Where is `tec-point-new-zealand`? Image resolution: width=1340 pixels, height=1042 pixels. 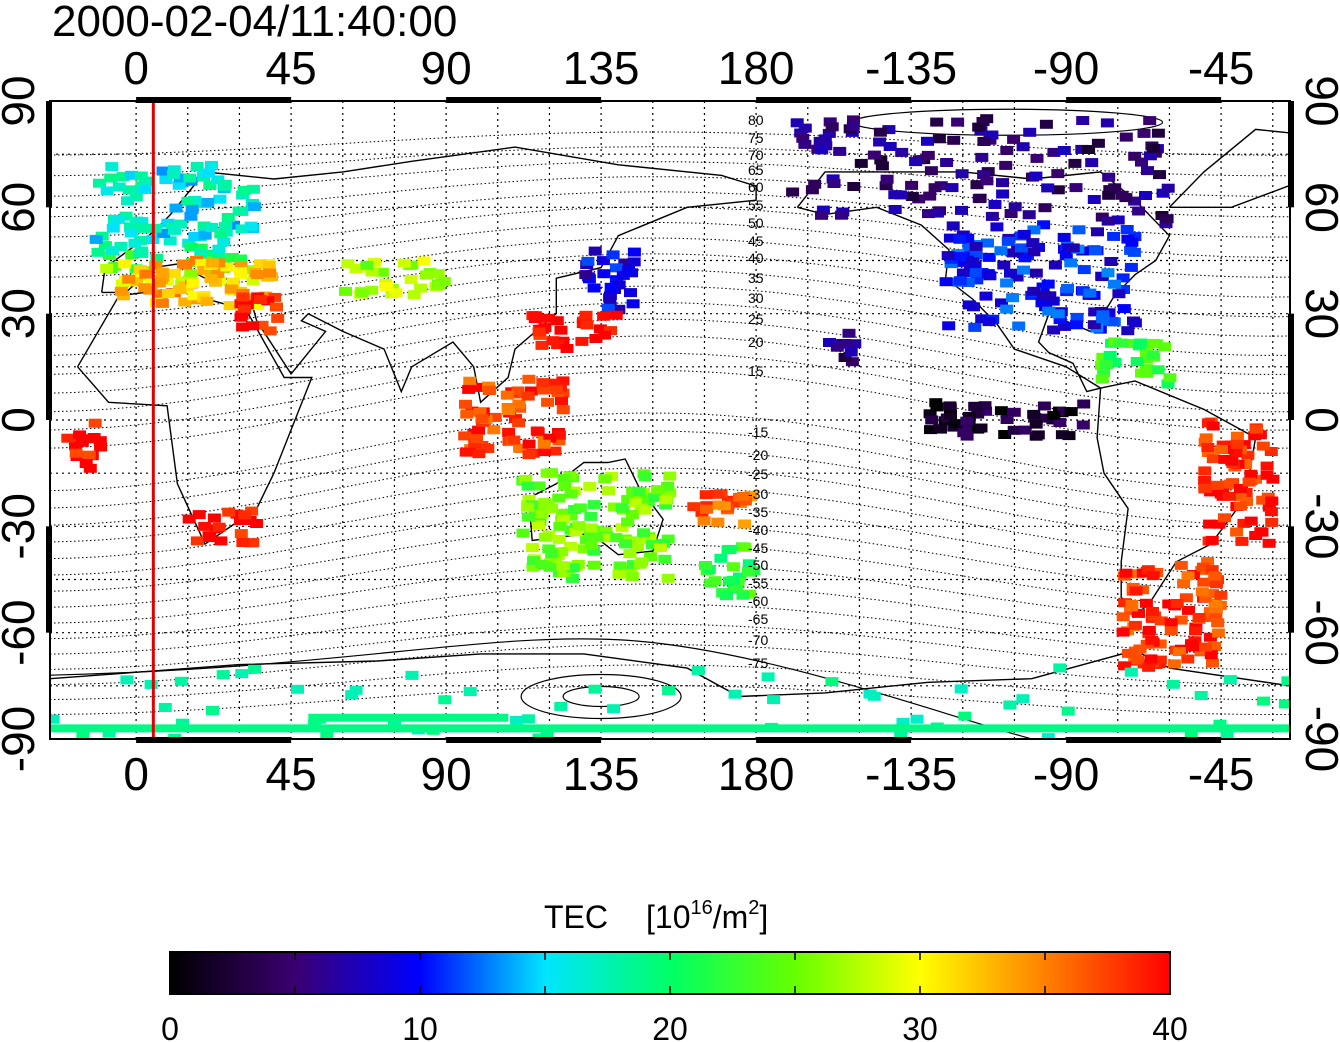 tec-point-new-zealand is located at coordinates (749, 564).